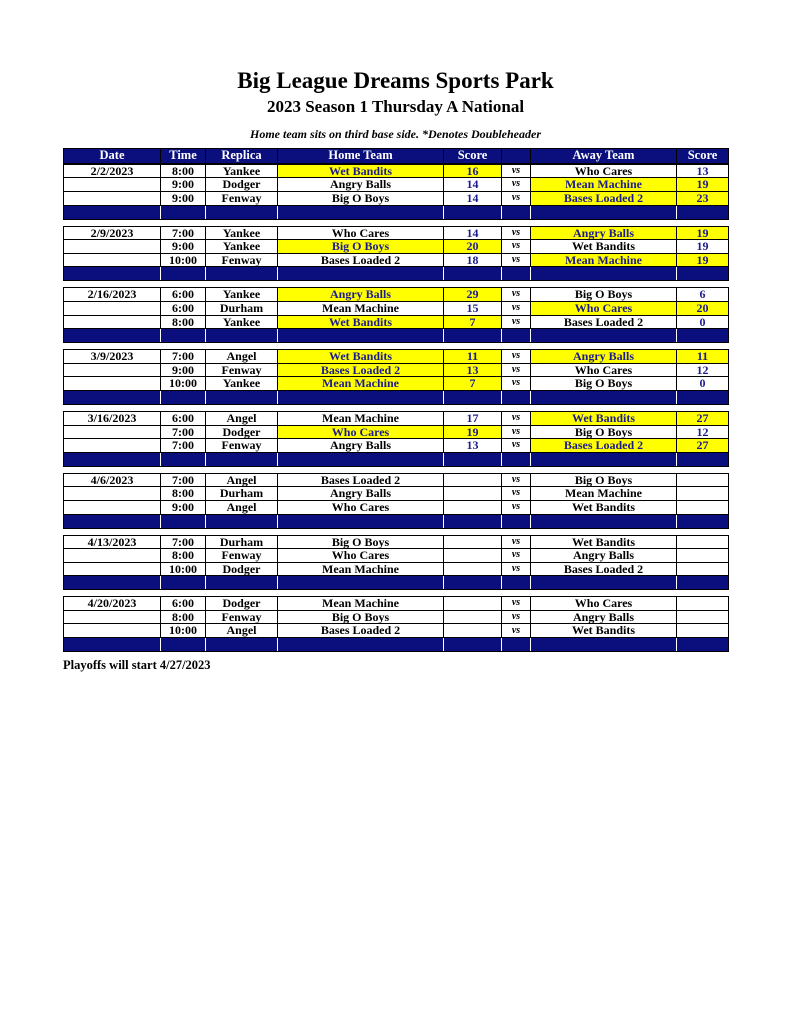 This screenshot has height=1024, width=791. What do you see at coordinates (603, 383) in the screenshot?
I see `away-team-cell: Big O Boys` at bounding box center [603, 383].